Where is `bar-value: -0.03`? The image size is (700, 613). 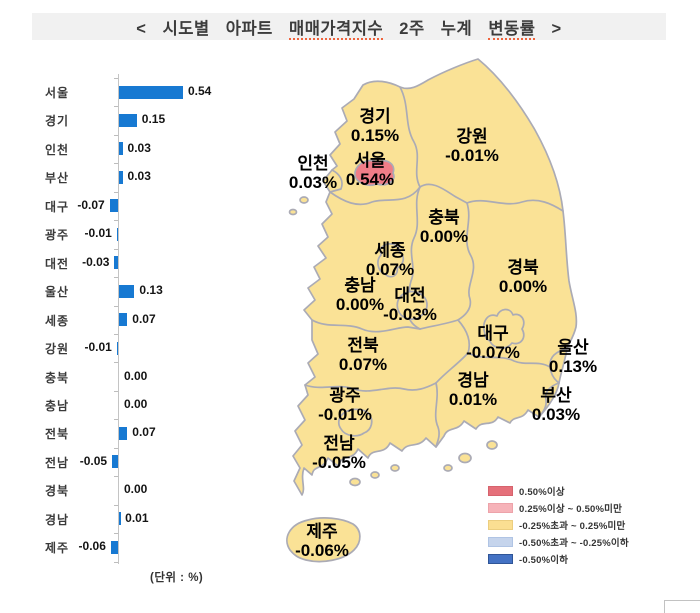
bar-value: -0.03 is located at coordinates (96, 261).